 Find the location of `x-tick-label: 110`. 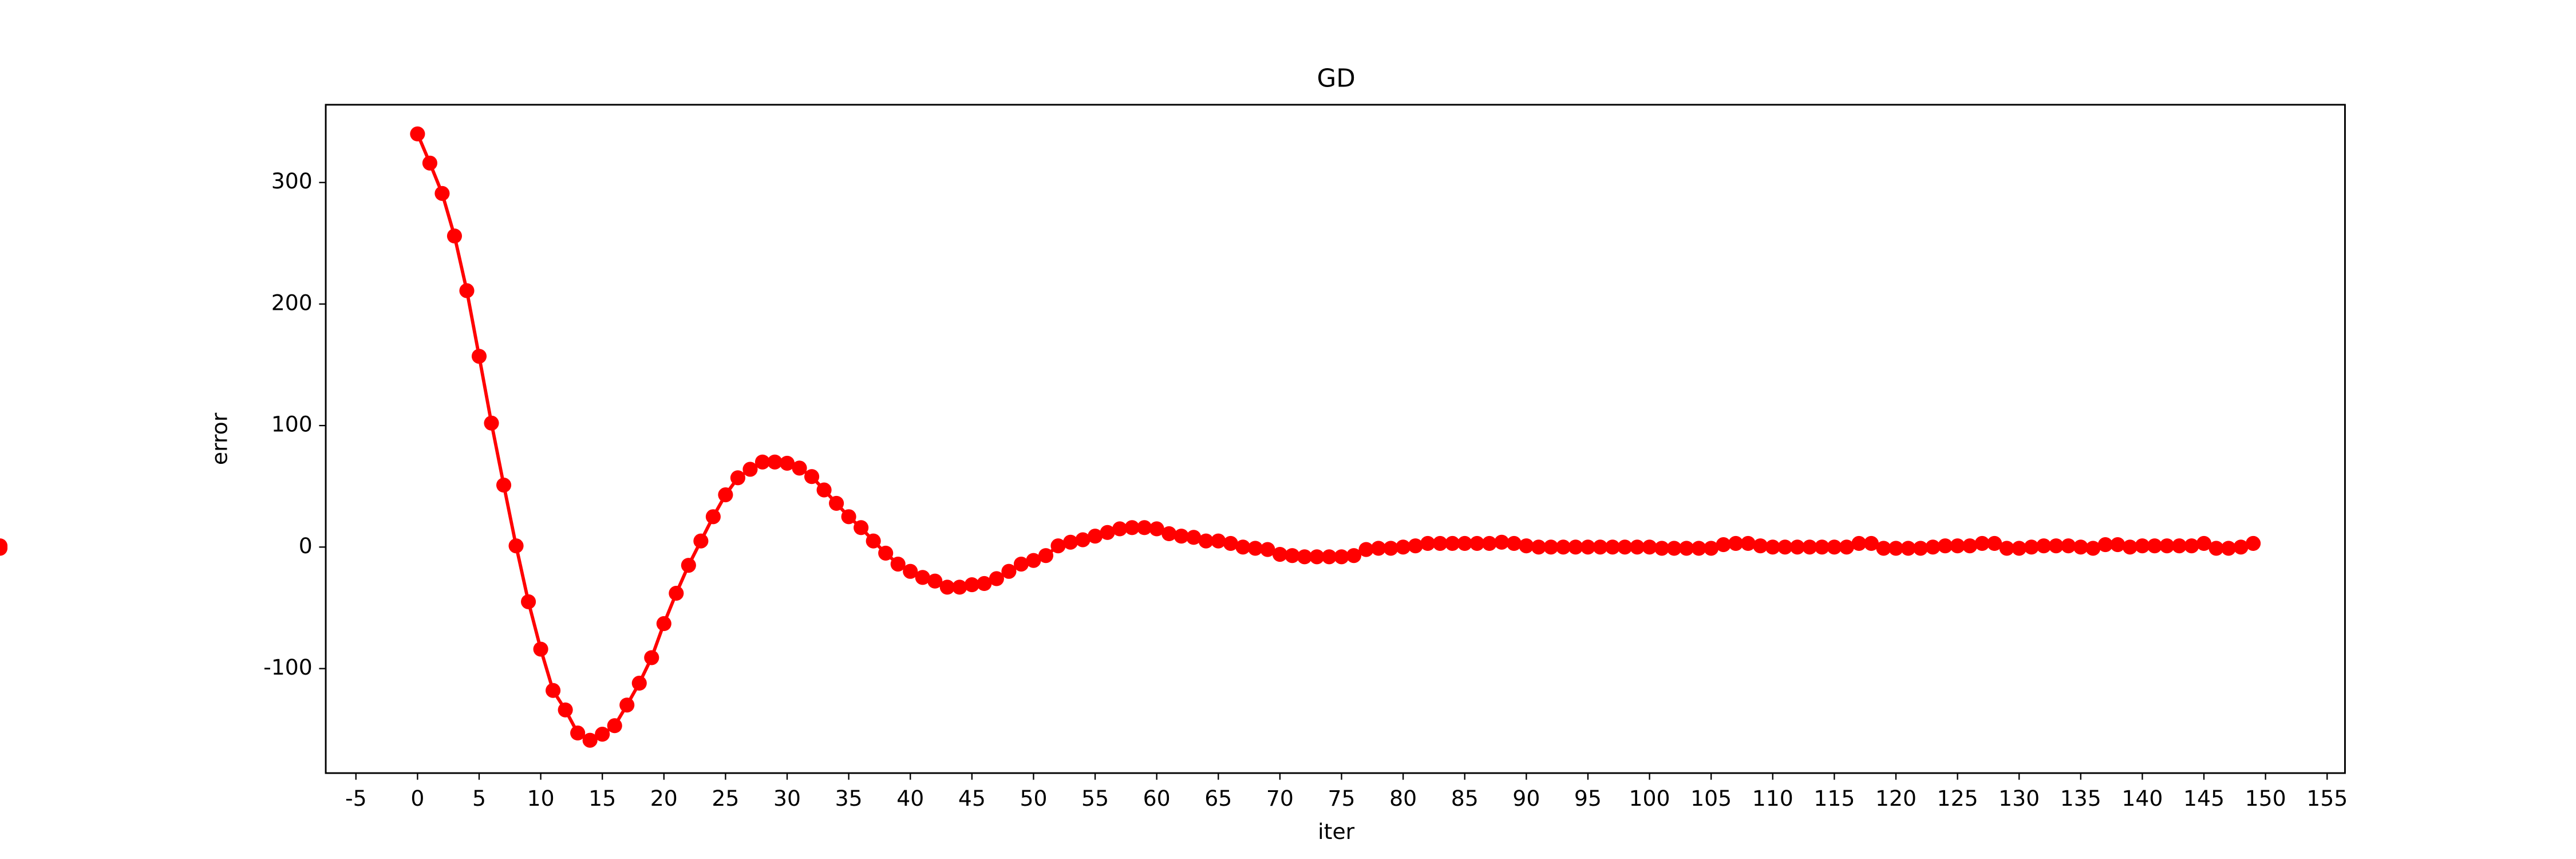

x-tick-label: 110 is located at coordinates (1772, 798).